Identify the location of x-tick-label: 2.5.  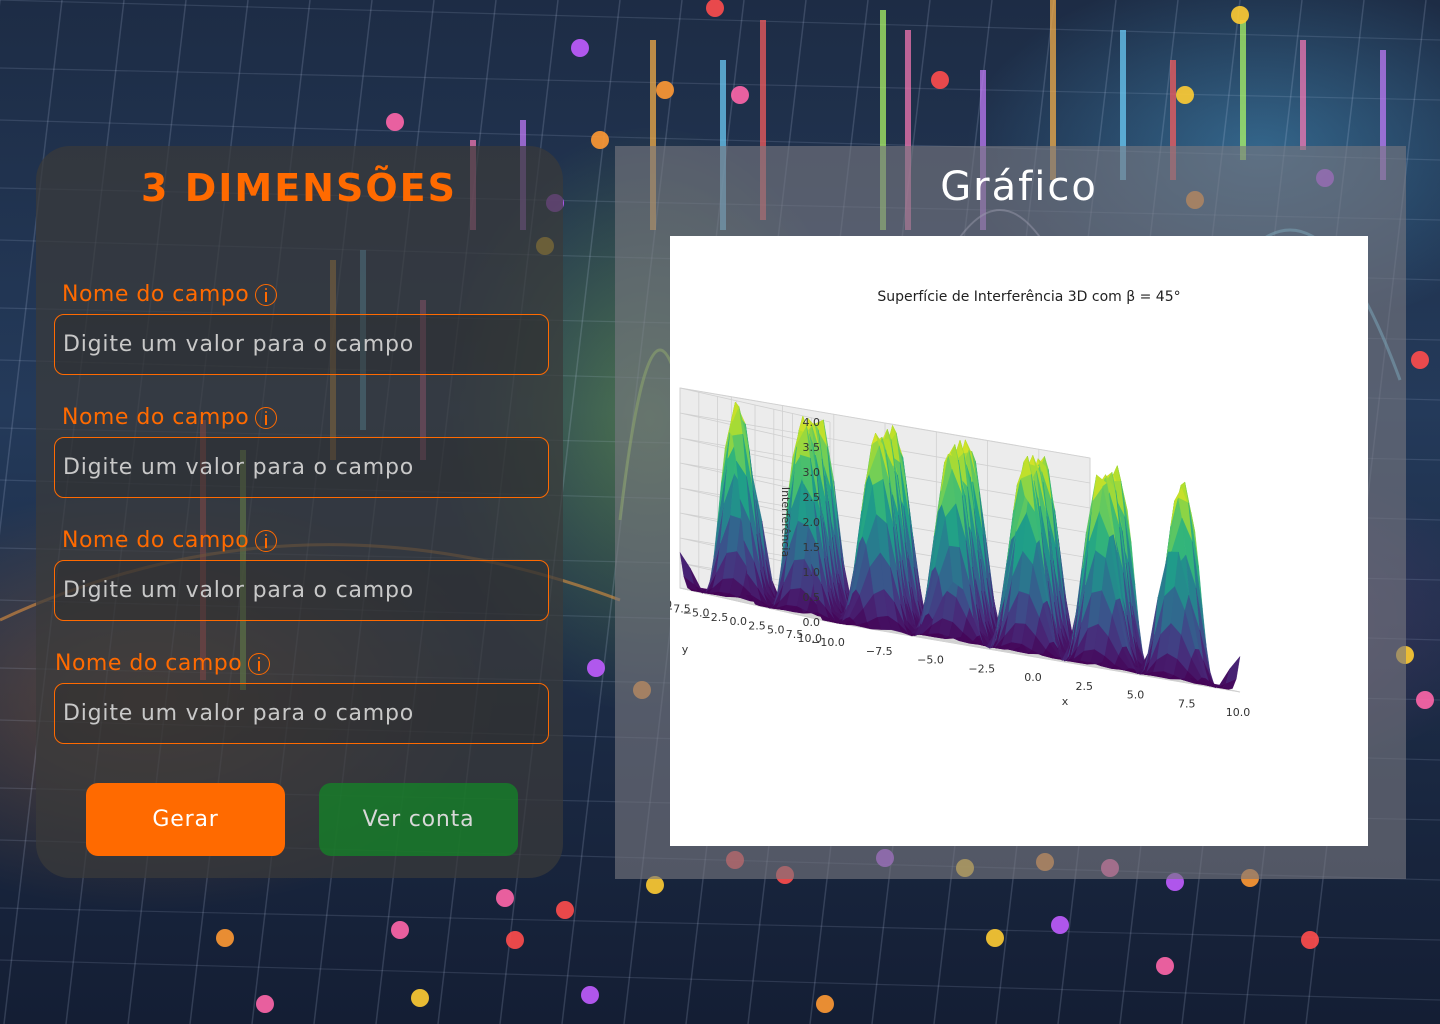
(1085, 686).